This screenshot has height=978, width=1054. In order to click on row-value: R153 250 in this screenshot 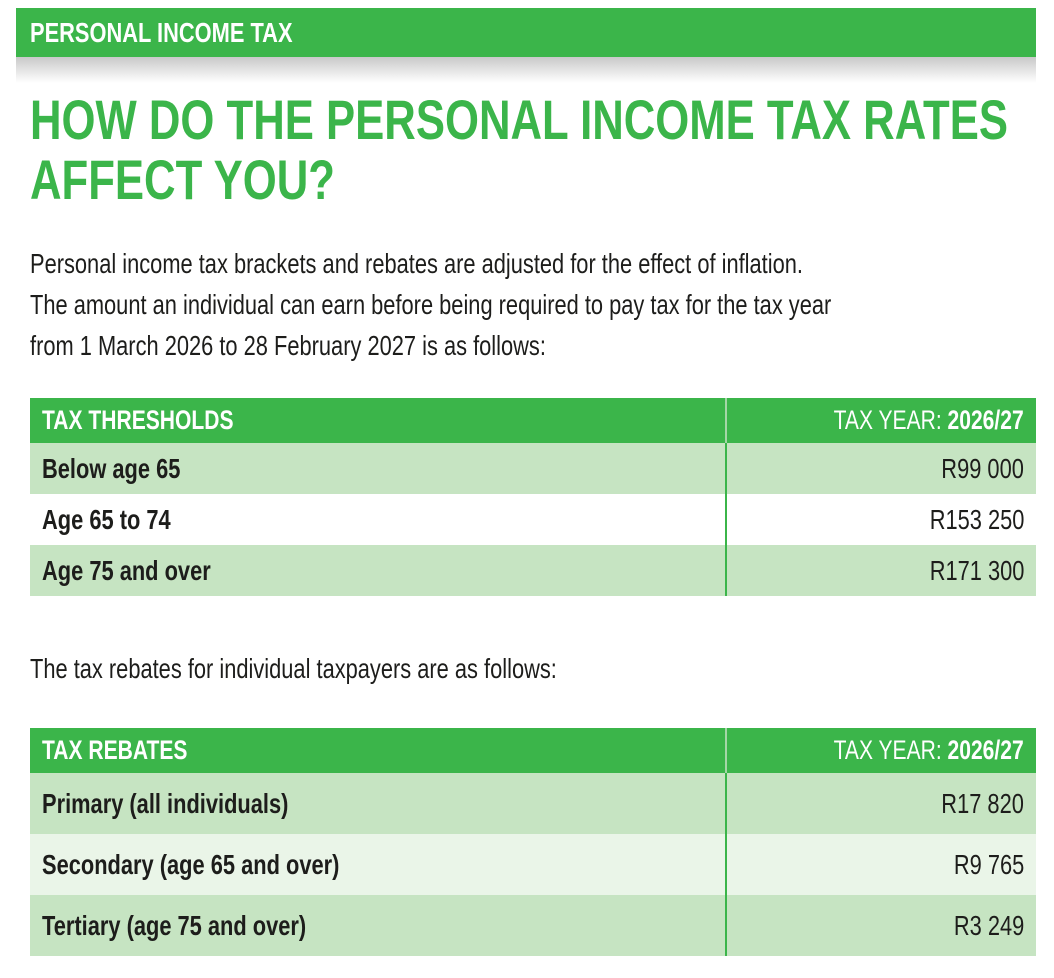, I will do `click(976, 519)`.